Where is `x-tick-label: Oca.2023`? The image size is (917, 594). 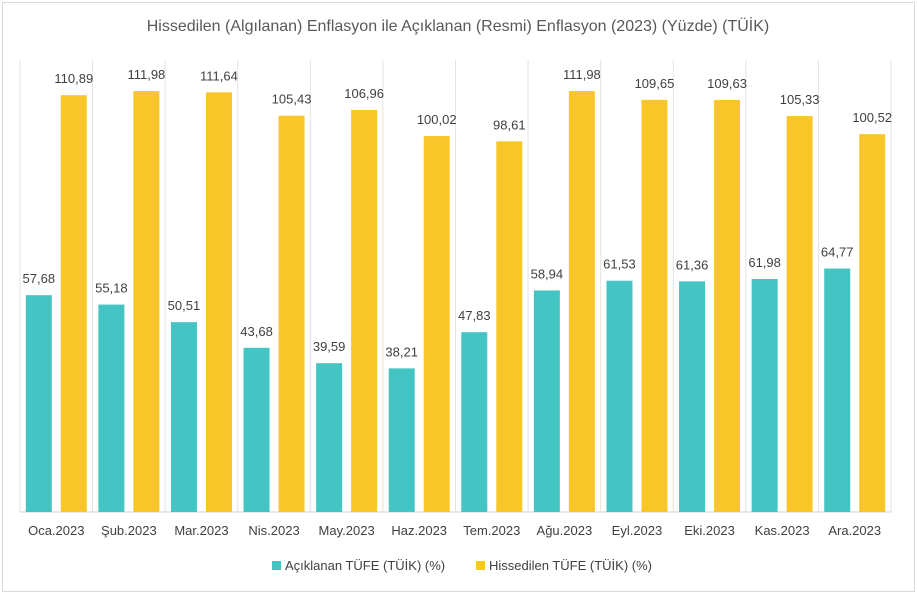 x-tick-label: Oca.2023 is located at coordinates (56, 530).